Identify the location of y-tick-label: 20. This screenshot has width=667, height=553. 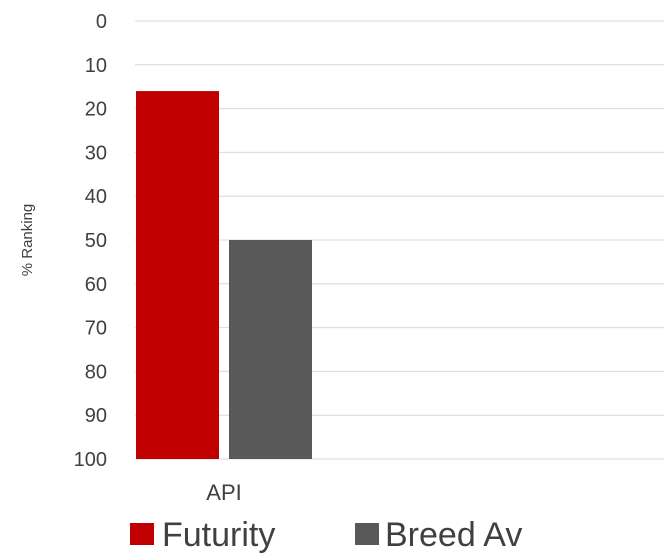
(96, 110).